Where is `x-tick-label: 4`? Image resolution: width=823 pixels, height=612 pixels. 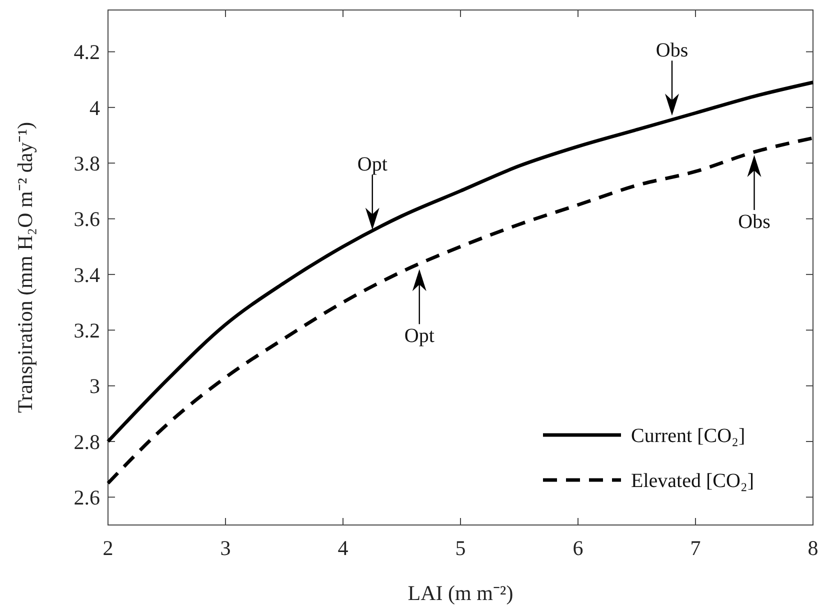
x-tick-label: 4 is located at coordinates (343, 548).